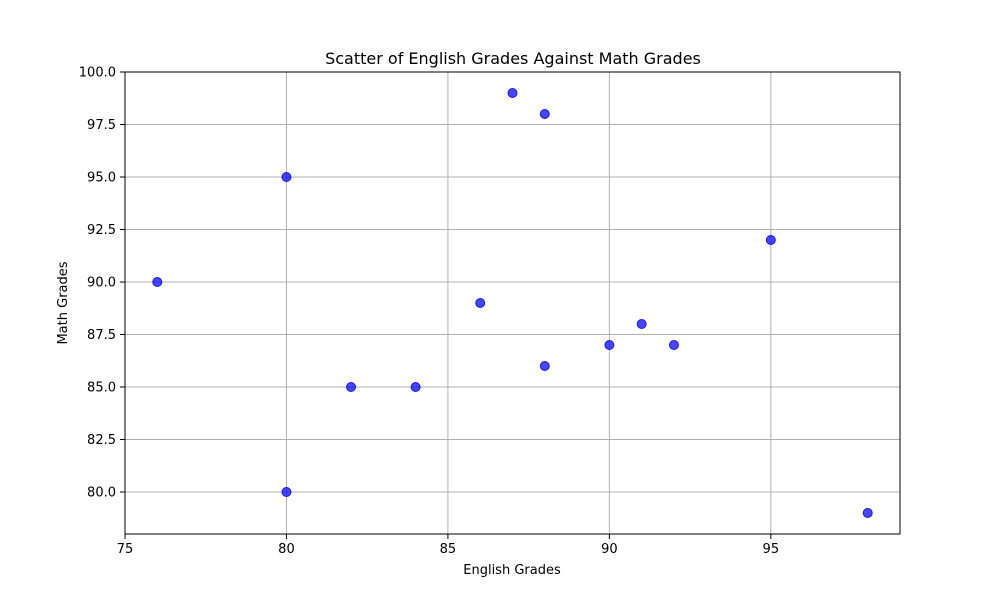 The image size is (1000, 600). Describe the element at coordinates (771, 549) in the screenshot. I see `x-tick-label: 95` at that location.